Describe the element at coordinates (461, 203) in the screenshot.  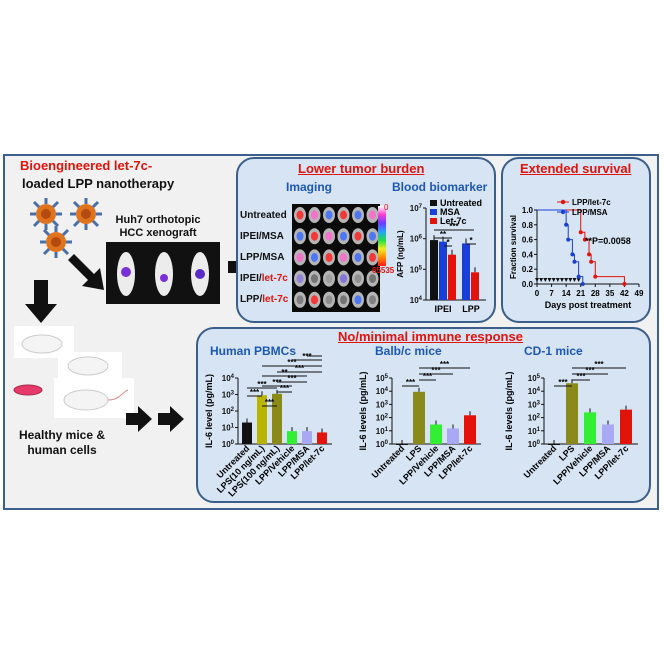
I see `afp-legend-label: Untreated` at that location.